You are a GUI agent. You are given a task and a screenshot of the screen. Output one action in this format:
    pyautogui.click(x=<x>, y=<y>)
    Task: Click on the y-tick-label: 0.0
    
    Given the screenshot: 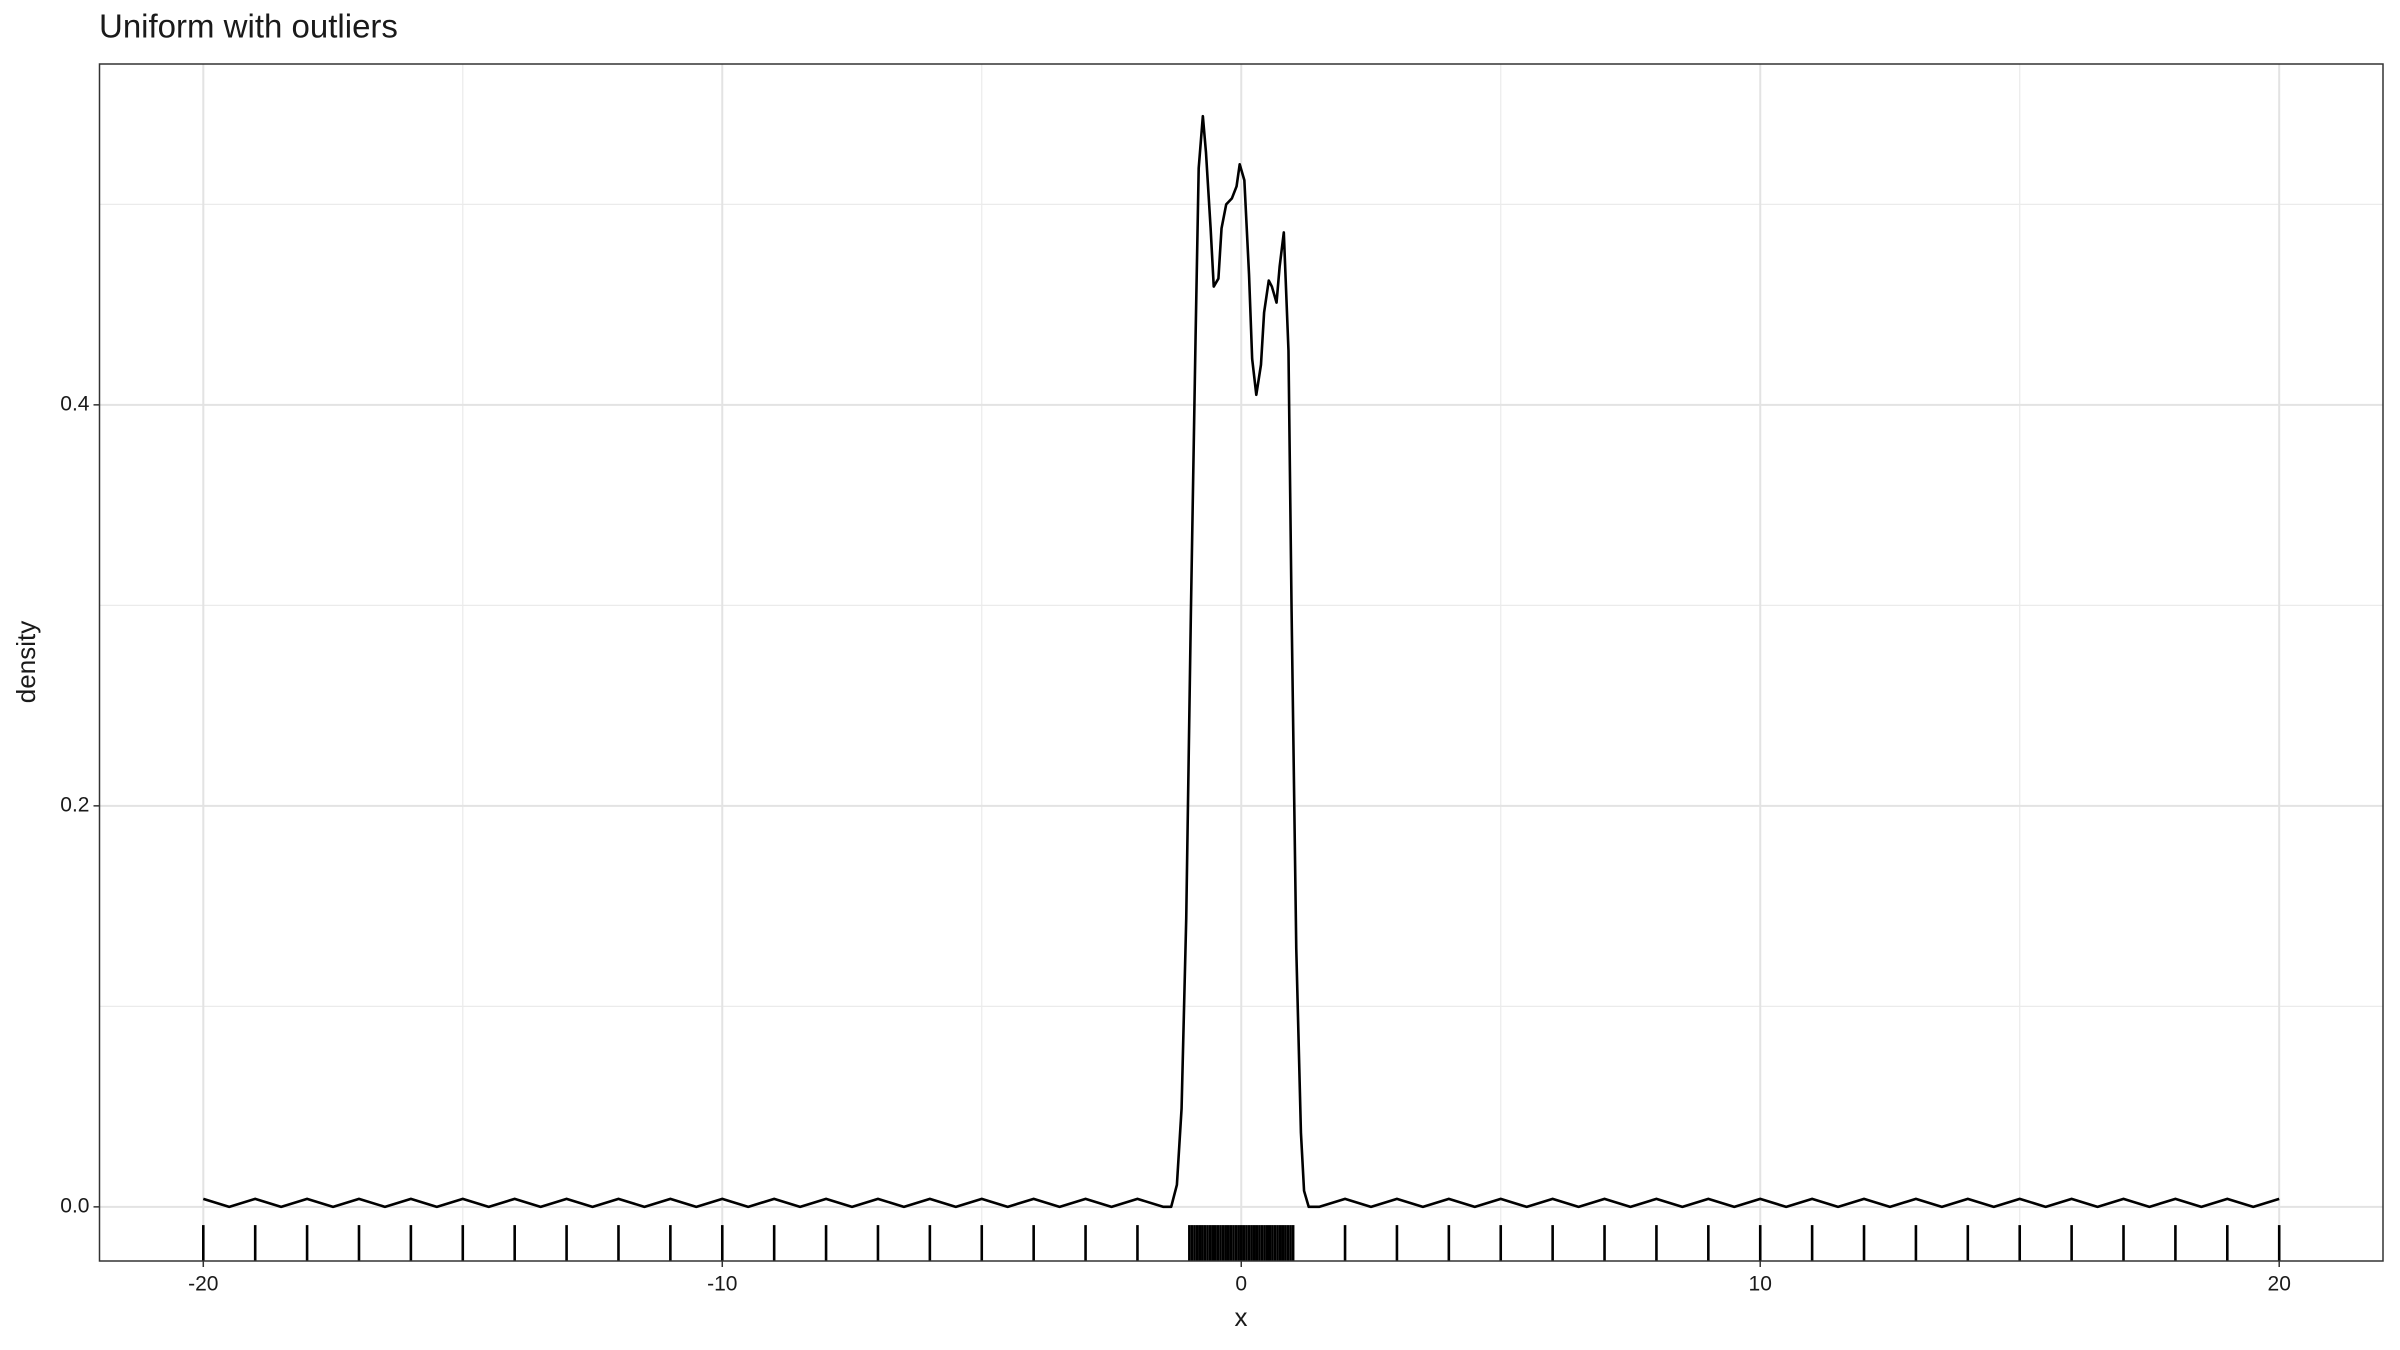 What is the action you would take?
    pyautogui.click(x=74, y=1205)
    